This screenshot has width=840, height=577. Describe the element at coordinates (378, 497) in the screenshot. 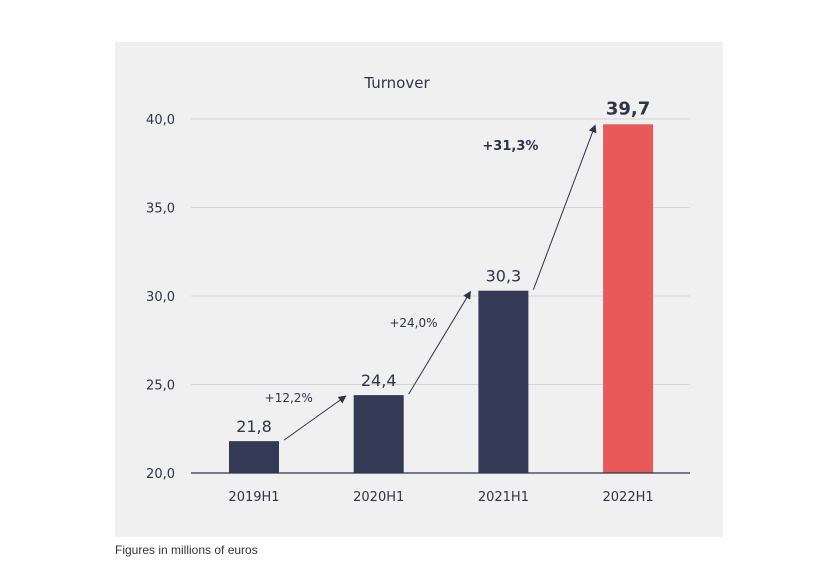

I see `x-tick-label: 2020H1` at that location.